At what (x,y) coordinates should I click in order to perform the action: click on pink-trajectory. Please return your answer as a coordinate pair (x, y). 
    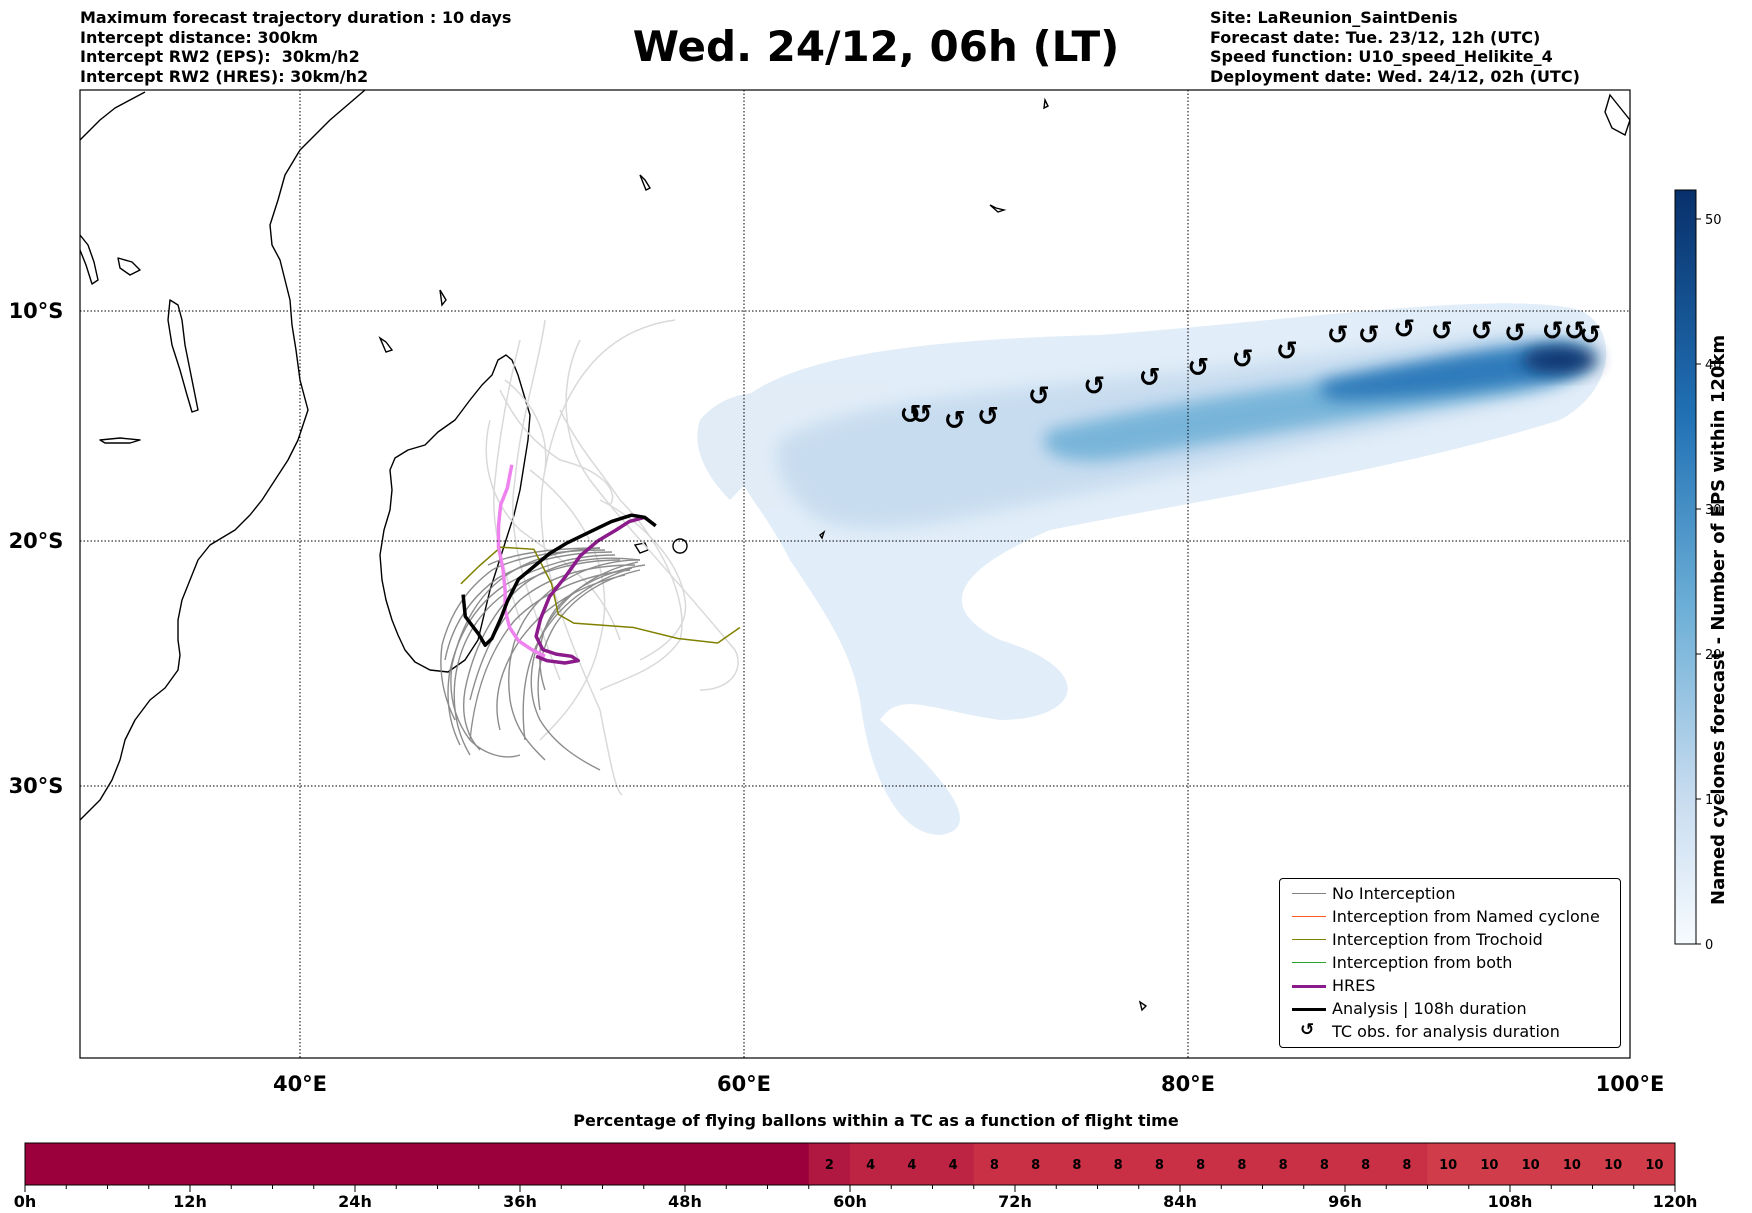
    Looking at the image, I should click on (521, 561).